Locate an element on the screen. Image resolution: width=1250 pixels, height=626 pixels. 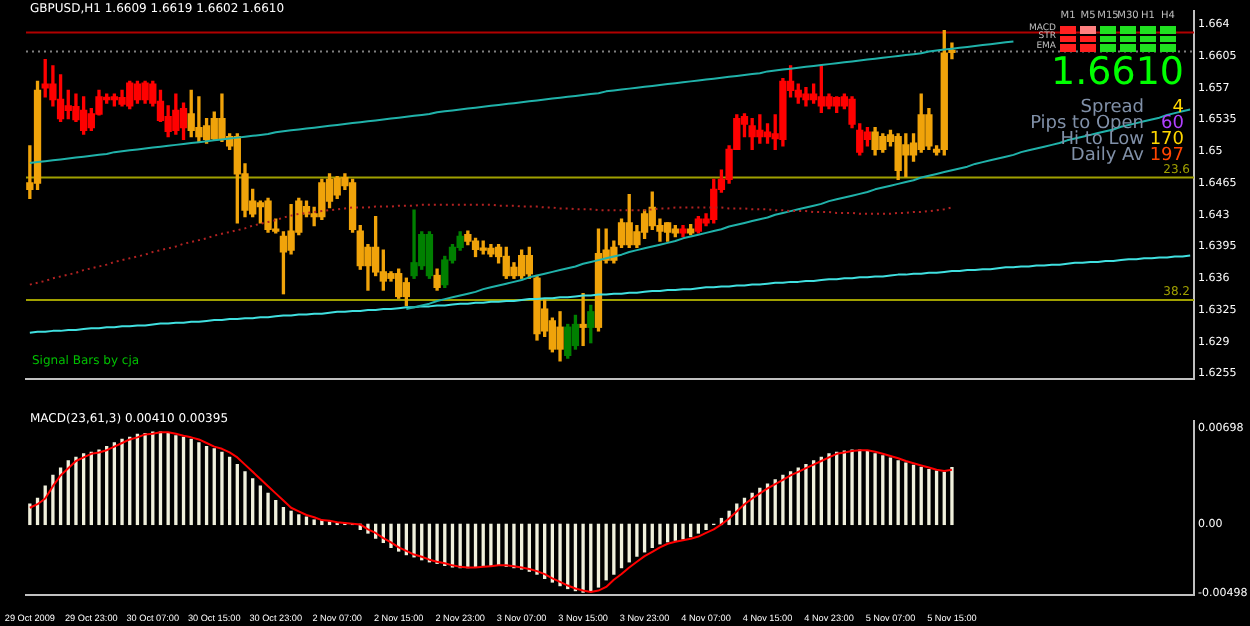
annotation: Daily Av is located at coordinates (1107, 156).